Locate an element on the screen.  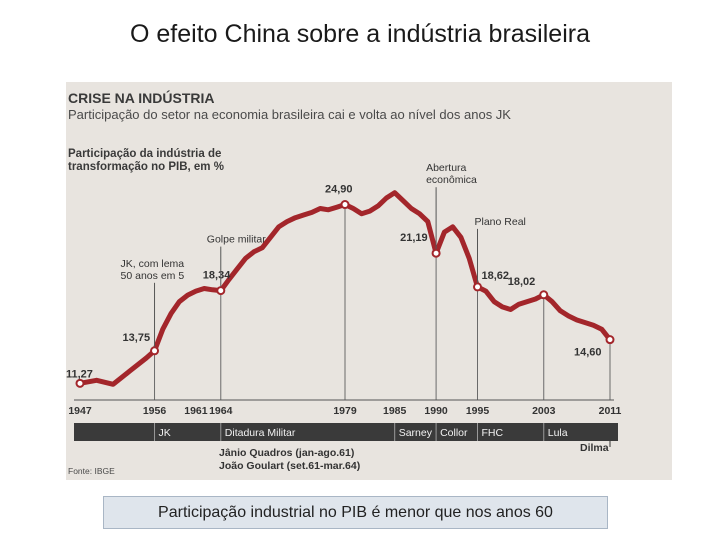
period-label: FHC is located at coordinates (493, 433).